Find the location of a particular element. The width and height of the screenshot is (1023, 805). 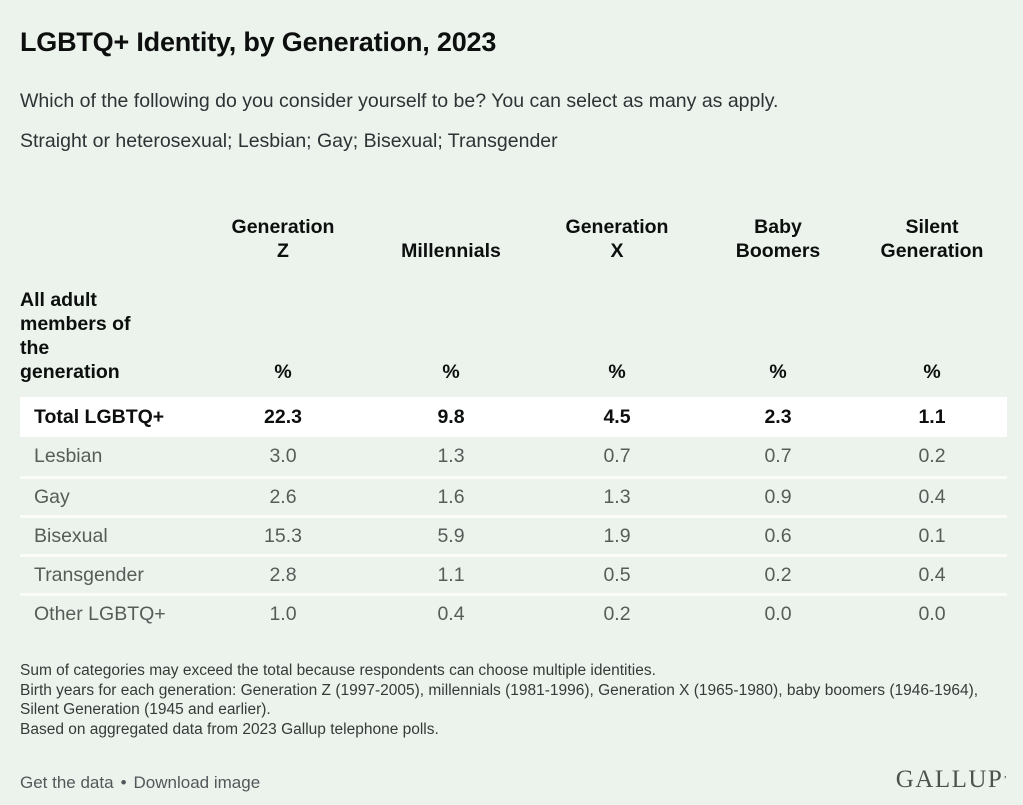

table-row-transgender: Transgender 2.8 1.1 0.5 0.2 0.4 is located at coordinates (513, 573).